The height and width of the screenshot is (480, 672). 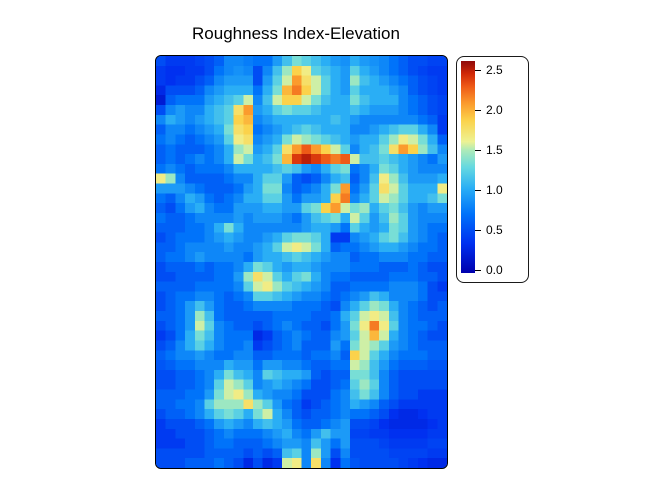 What do you see at coordinates (494, 110) in the screenshot?
I see `colorbar-tick-label: 2.0` at bounding box center [494, 110].